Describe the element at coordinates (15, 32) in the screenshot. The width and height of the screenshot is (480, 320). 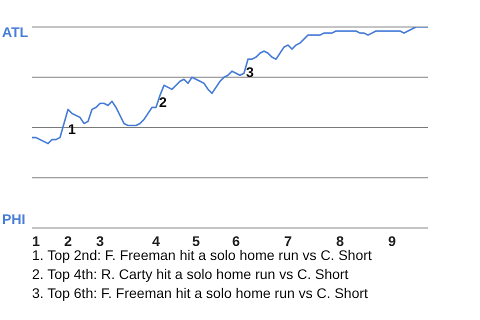
I see `text: ATL` at that location.